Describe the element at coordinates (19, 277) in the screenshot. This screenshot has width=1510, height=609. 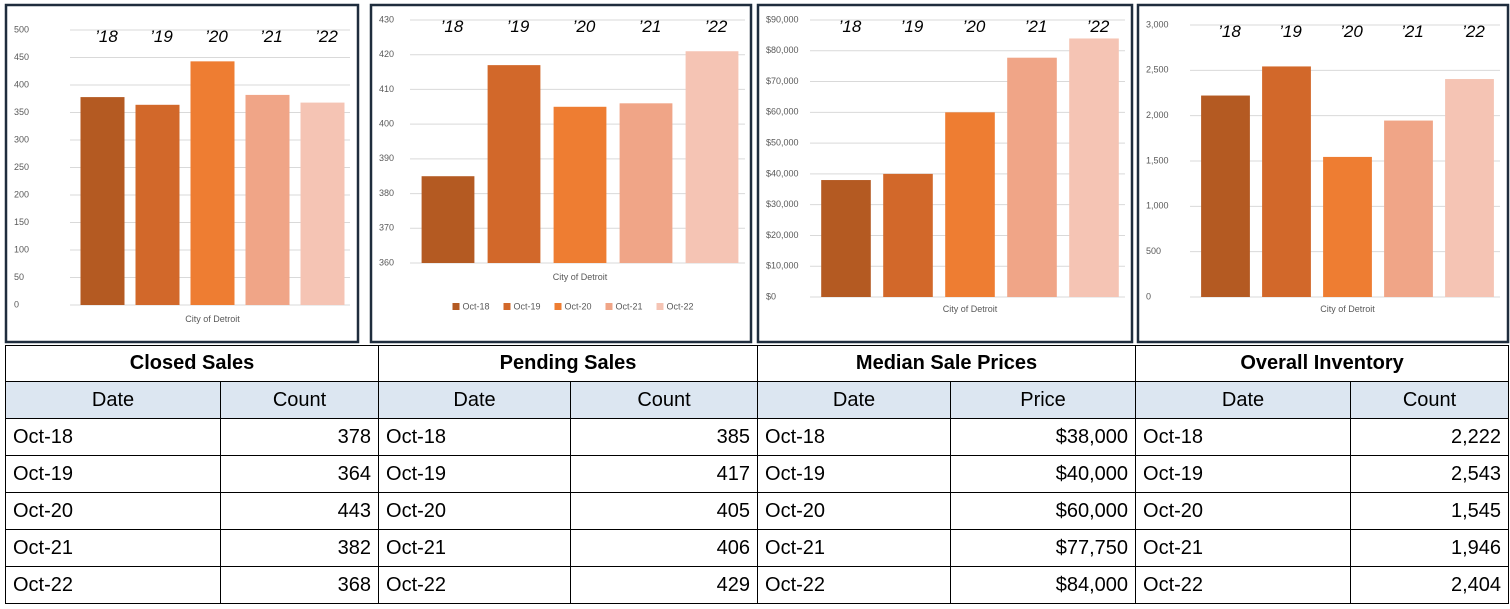
I see `y-tick-label: 50` at that location.